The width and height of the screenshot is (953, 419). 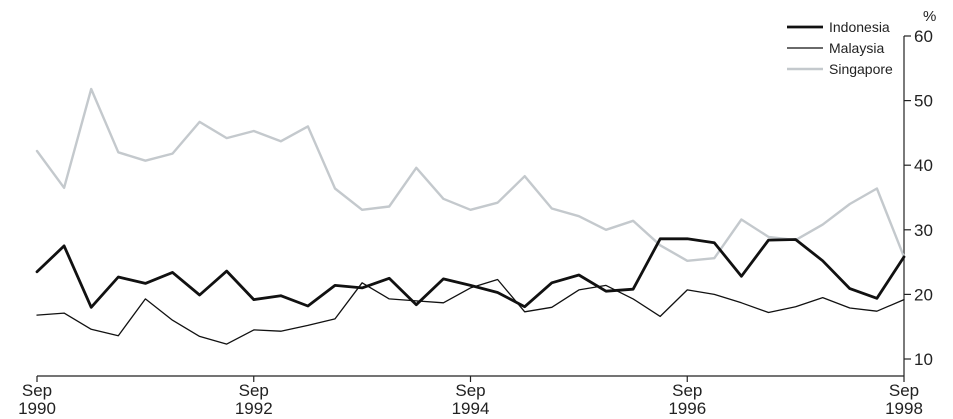 What do you see at coordinates (929, 16) in the screenshot?
I see `y-axis-unit-label: %` at bounding box center [929, 16].